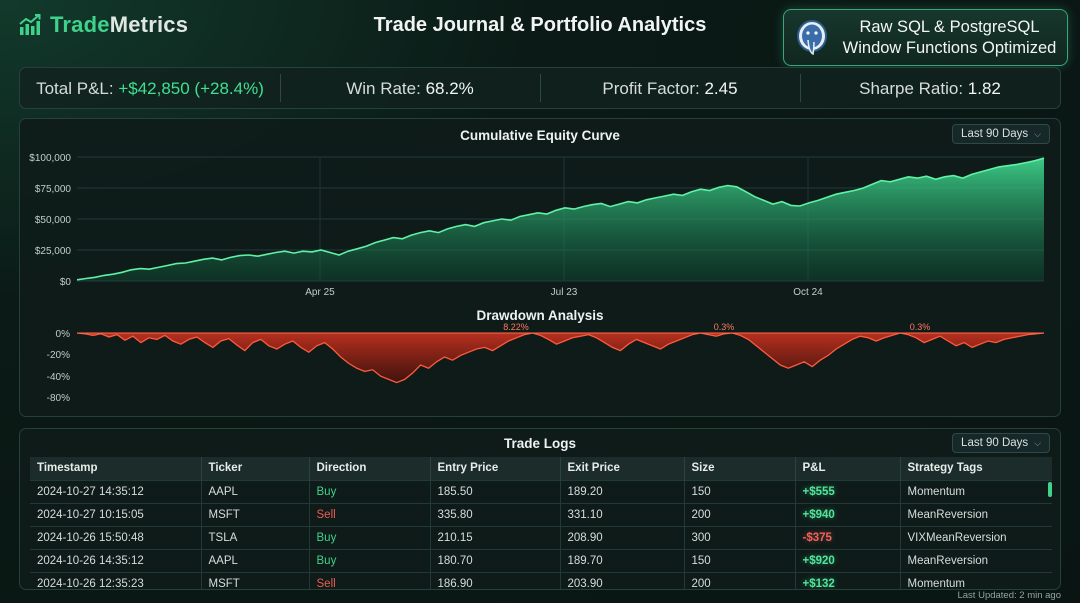 This screenshot has width=1080, height=603. I want to click on drawdown-line, so click(560, 358).